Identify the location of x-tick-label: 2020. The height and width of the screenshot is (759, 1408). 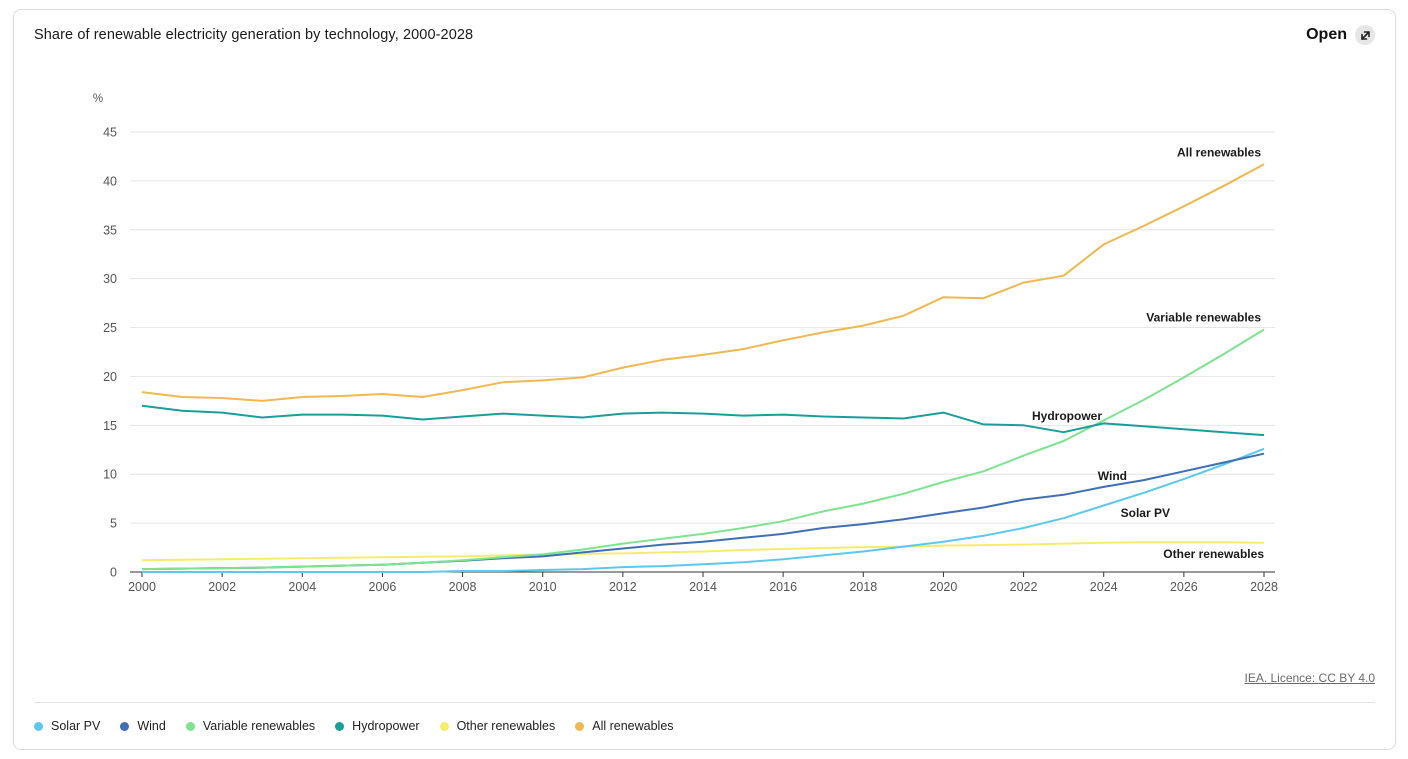
(944, 587).